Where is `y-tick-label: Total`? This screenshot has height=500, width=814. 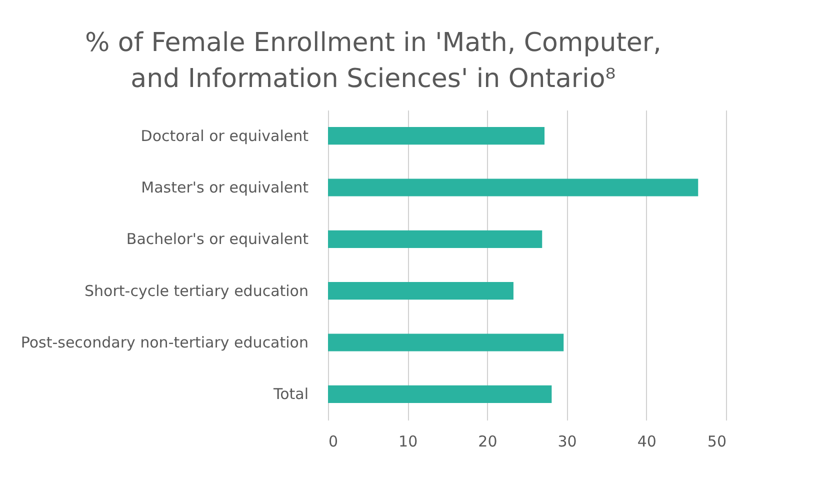
y-tick-label: Total is located at coordinates (290, 394).